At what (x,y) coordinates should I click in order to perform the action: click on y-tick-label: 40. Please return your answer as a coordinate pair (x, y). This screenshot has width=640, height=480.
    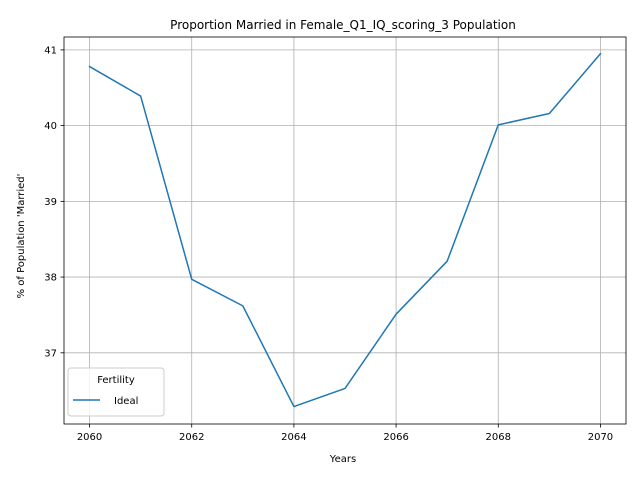
    Looking at the image, I should click on (50, 126).